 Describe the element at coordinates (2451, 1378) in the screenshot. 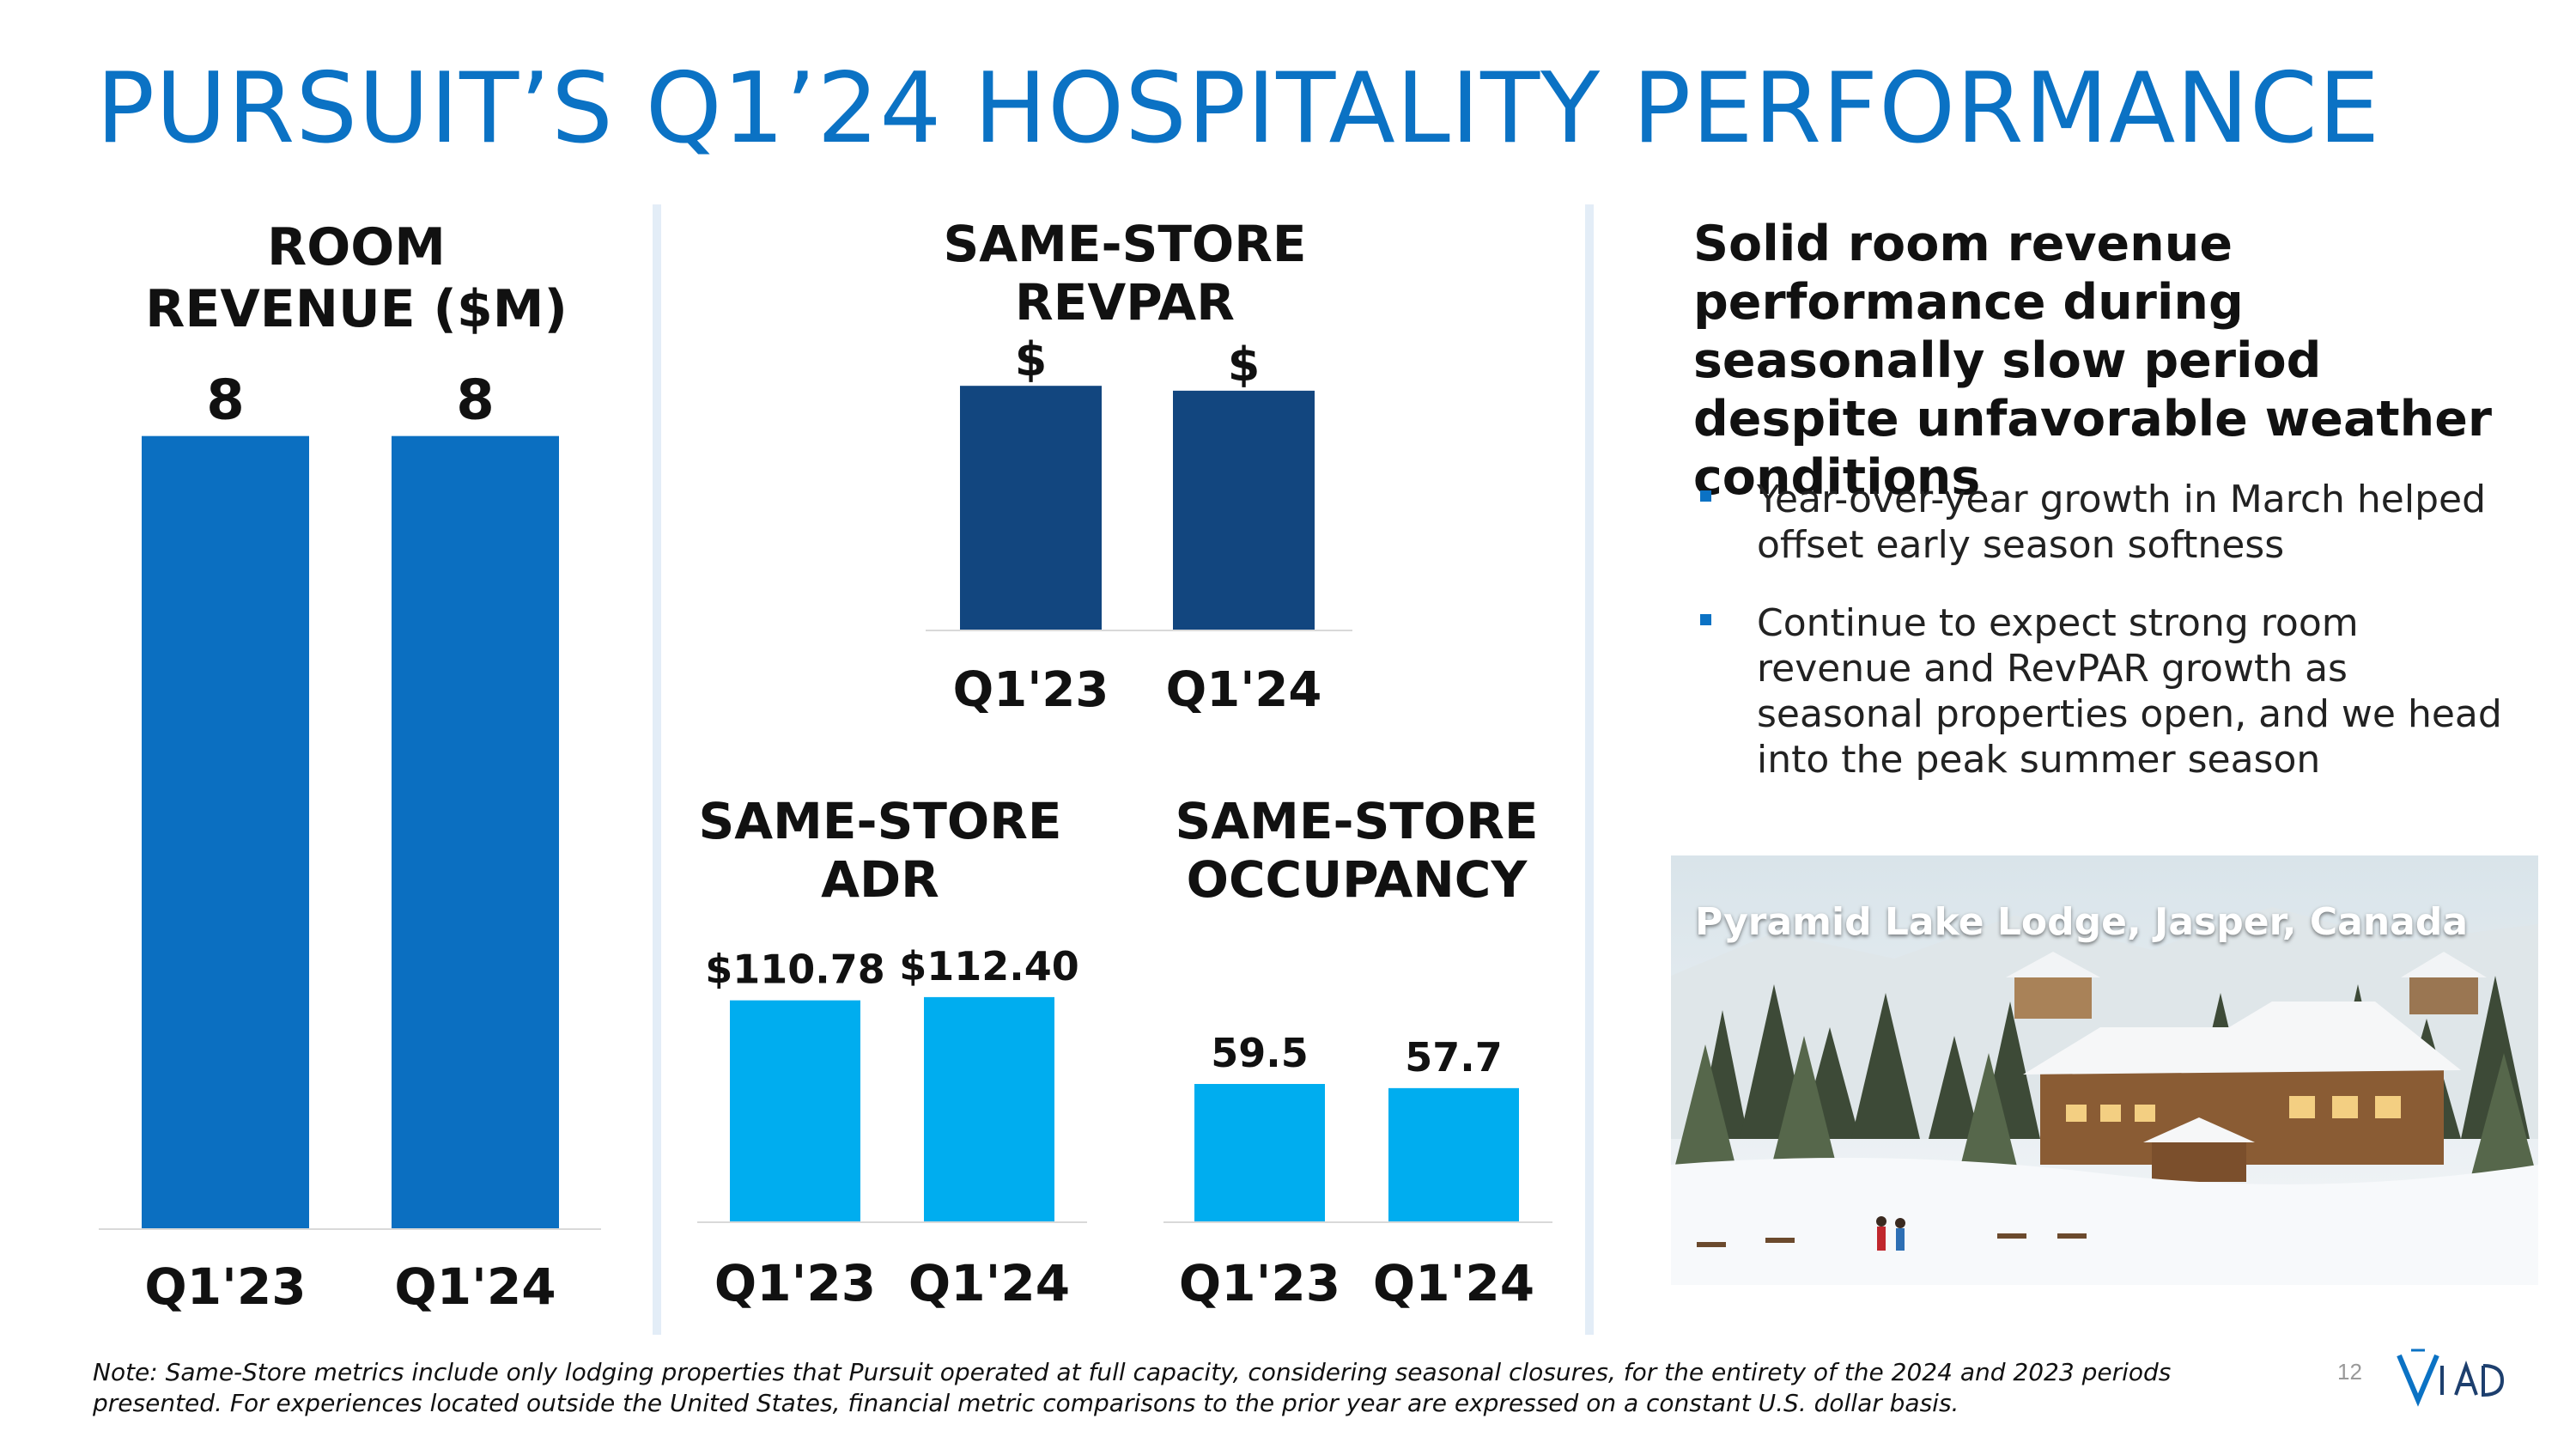

I see `viad-logo-mark` at that location.